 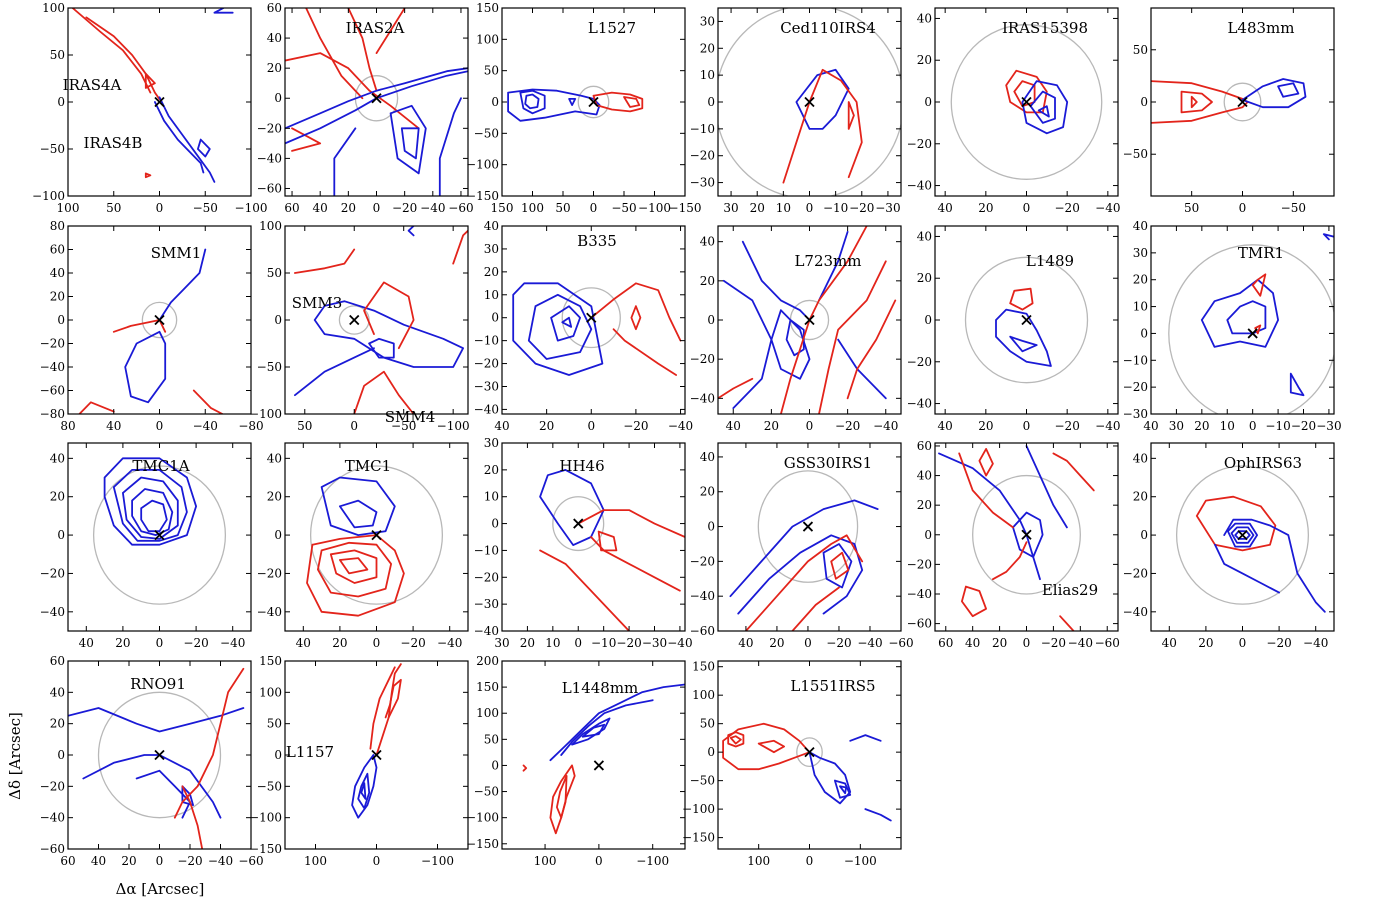 What do you see at coordinates (707, 75) in the screenshot?
I see `y-tick-label: 10` at bounding box center [707, 75].